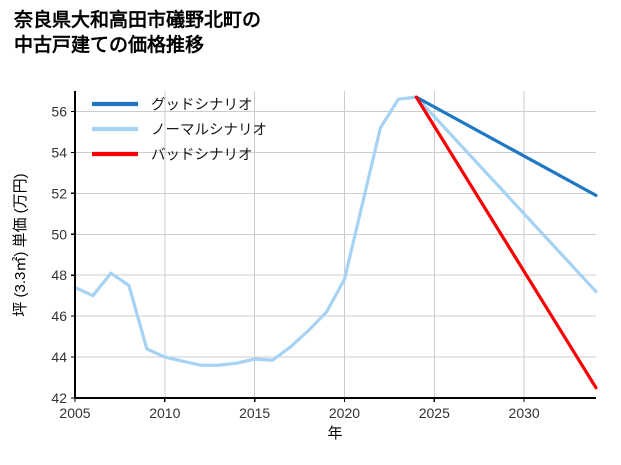 This screenshot has height=465, width=621. Describe the element at coordinates (138, 33) in the screenshot. I see `page-title: 奈良県大和高田市礒野北町の 中古戸建ての価格推移` at that location.